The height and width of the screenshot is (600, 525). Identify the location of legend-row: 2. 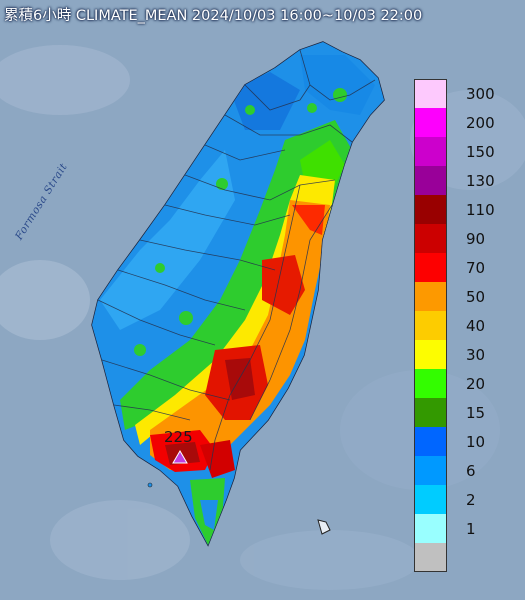
(466, 499).